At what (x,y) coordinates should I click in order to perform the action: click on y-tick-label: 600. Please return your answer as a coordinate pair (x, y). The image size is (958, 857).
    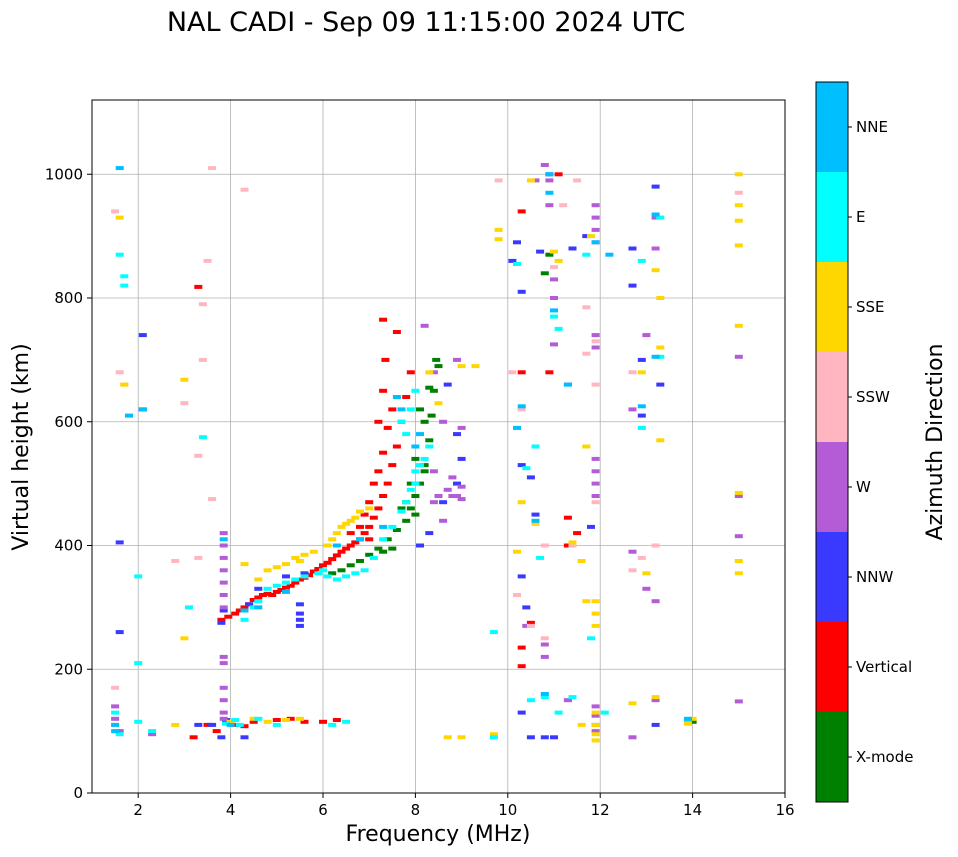
    Looking at the image, I should click on (68, 422).